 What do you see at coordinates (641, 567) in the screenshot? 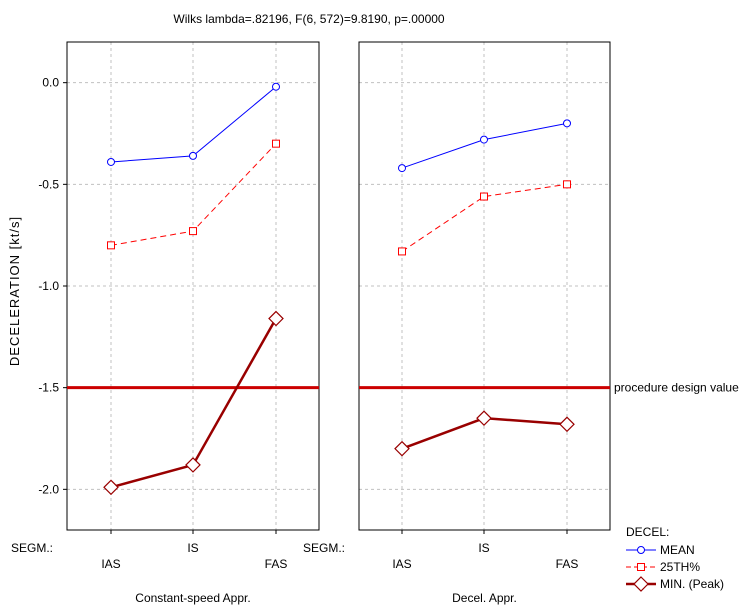
I see `legend-marker-square` at bounding box center [641, 567].